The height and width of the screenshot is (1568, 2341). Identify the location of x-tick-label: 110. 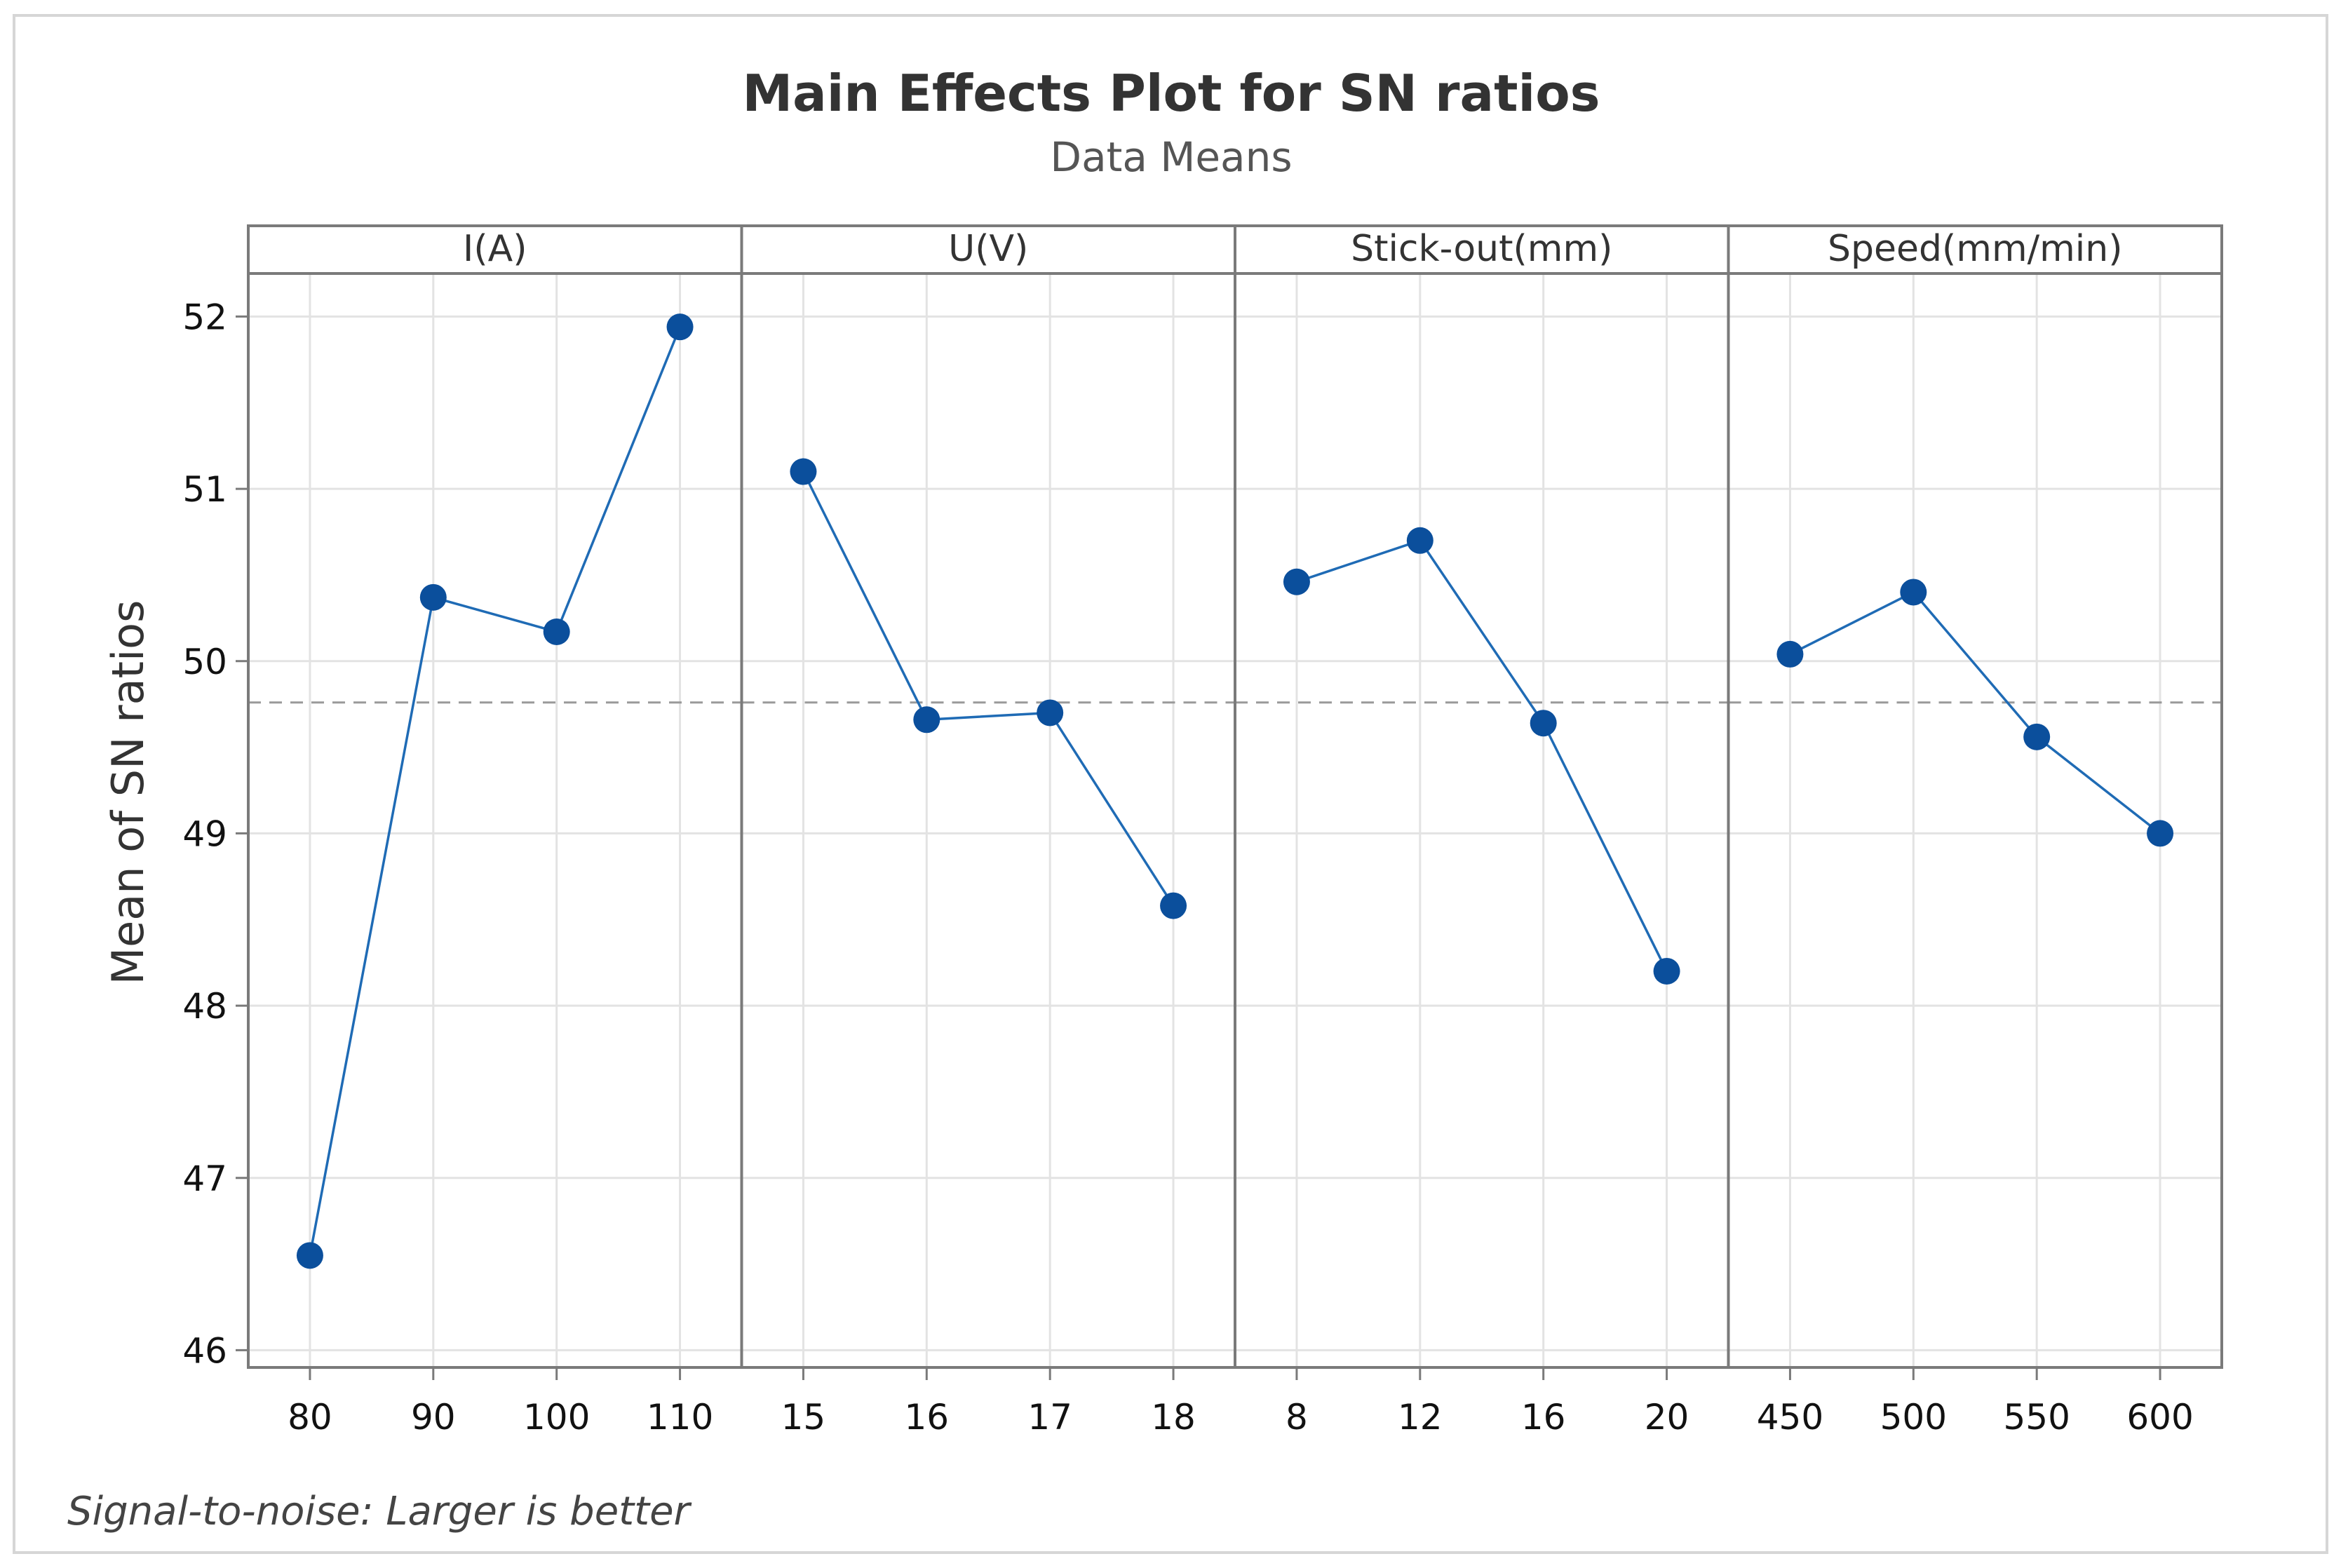
(680, 1417).